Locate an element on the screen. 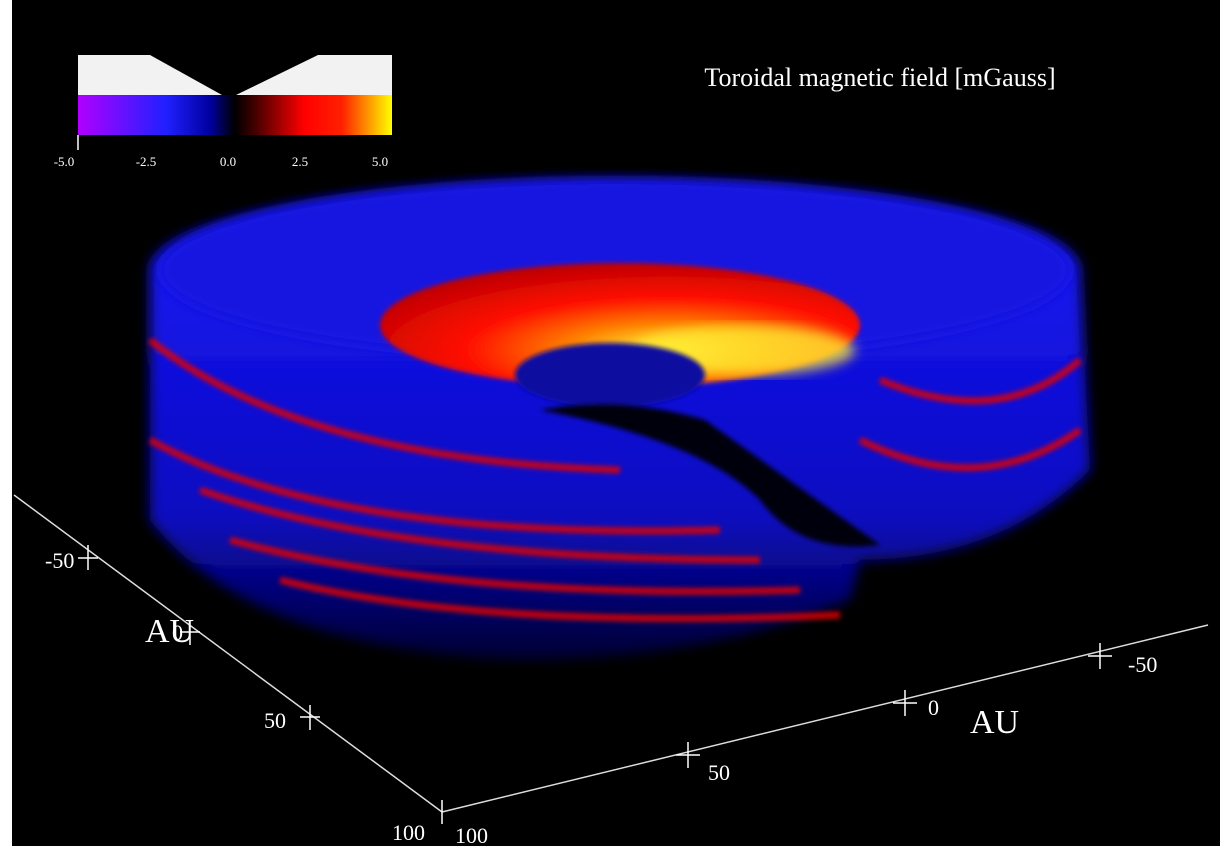  inner-hole is located at coordinates (610, 375).